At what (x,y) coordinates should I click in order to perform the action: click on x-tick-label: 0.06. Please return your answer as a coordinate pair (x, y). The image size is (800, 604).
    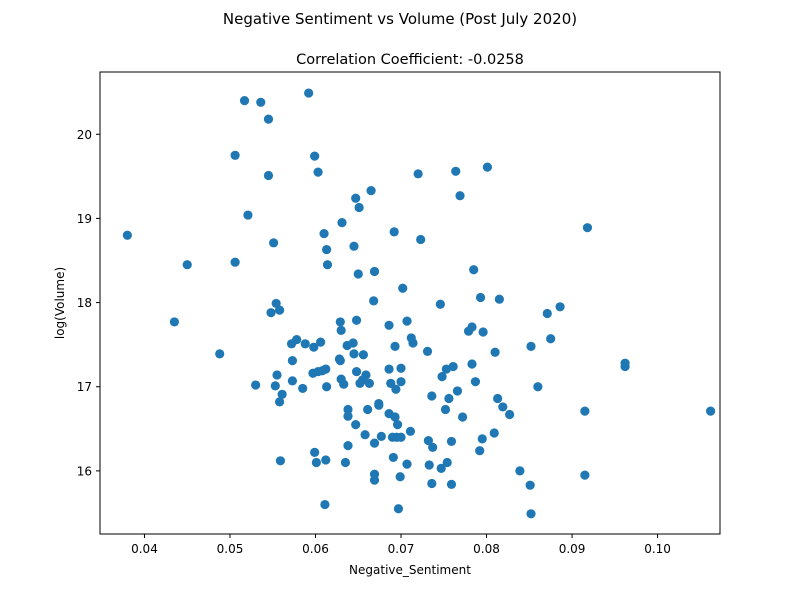
    Looking at the image, I should click on (315, 549).